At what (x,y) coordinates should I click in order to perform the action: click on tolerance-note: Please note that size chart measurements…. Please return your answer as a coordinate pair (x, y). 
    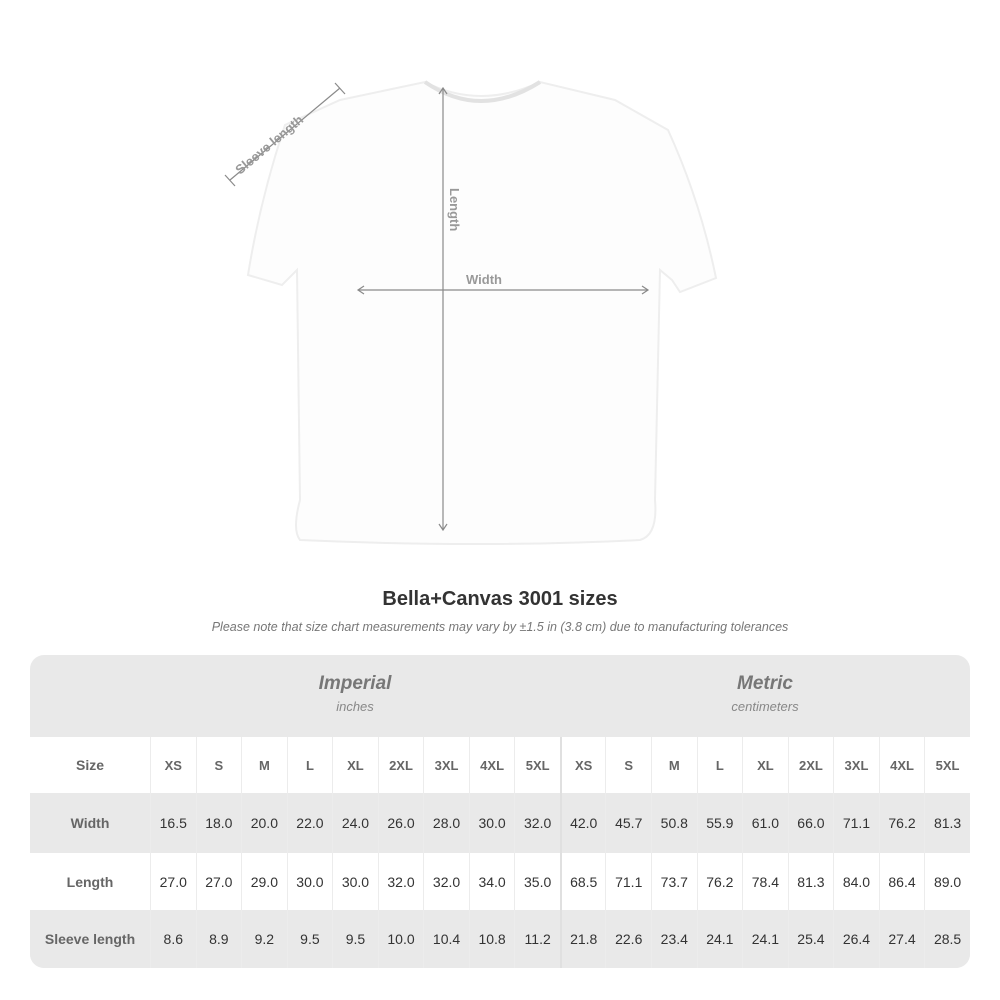
    Looking at the image, I should click on (500, 627).